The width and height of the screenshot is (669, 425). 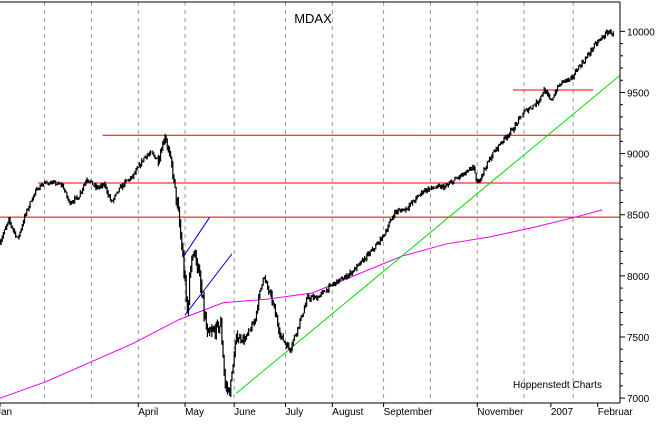 I want to click on x-tick-label-september: September, so click(x=409, y=412).